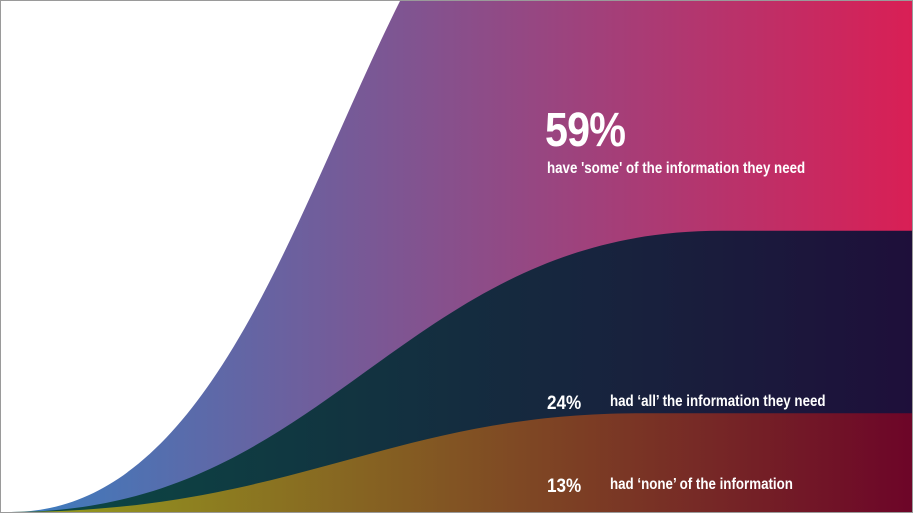 The width and height of the screenshot is (913, 513). Describe the element at coordinates (718, 401) in the screenshot. I see `all-description-label: had ‘all’ the information they need` at that location.